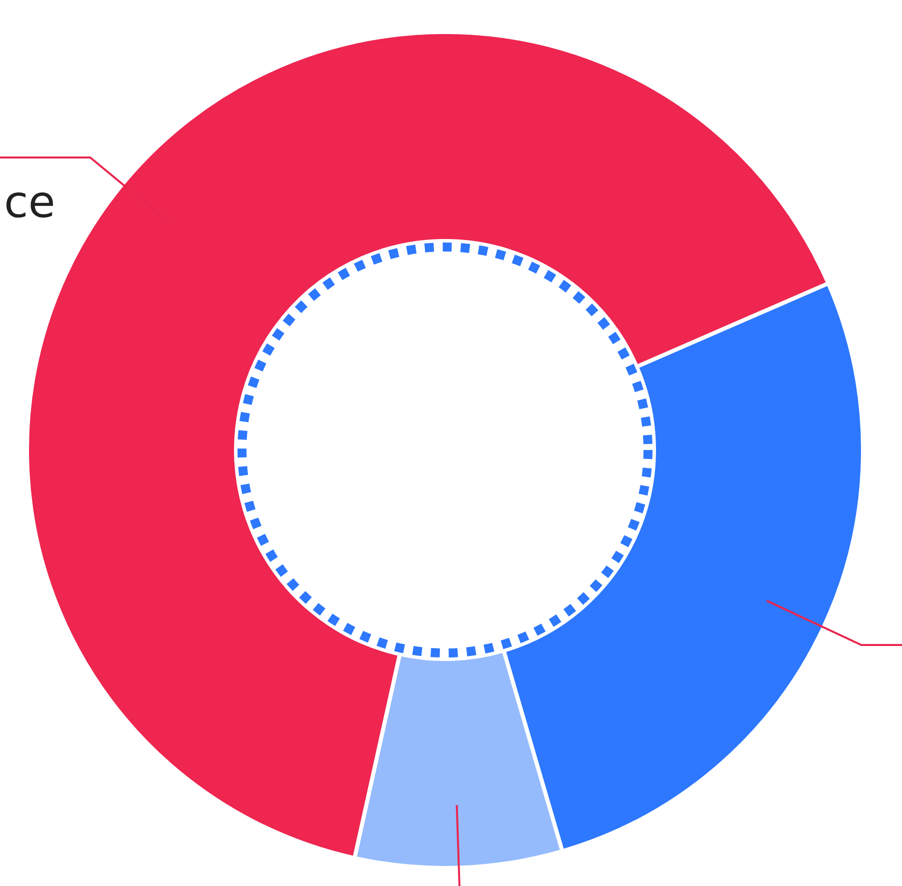  What do you see at coordinates (30, 202) in the screenshot?
I see `slice-label: ce` at bounding box center [30, 202].